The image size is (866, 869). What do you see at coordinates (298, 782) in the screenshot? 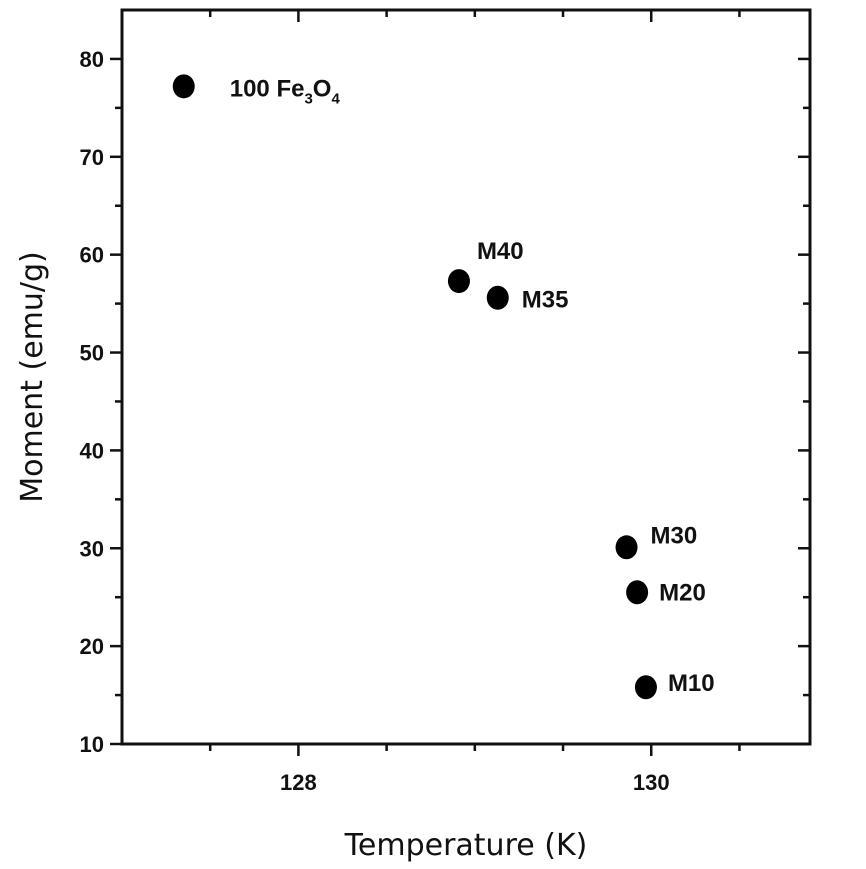
I see `x-tick-label: 128` at bounding box center [298, 782].